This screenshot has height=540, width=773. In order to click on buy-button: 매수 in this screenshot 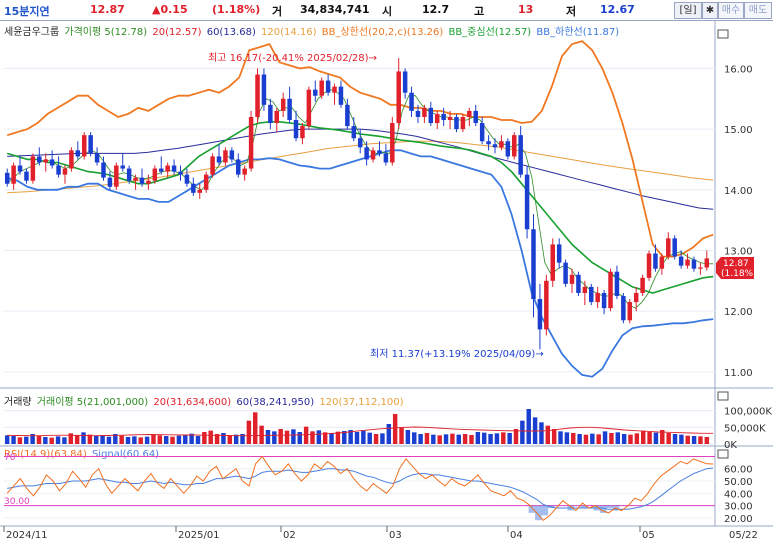, I will do `click(731, 10)`.